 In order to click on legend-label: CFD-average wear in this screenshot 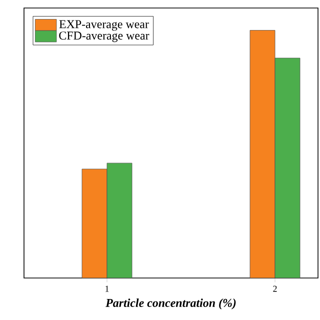, I will do `click(104, 37)`.